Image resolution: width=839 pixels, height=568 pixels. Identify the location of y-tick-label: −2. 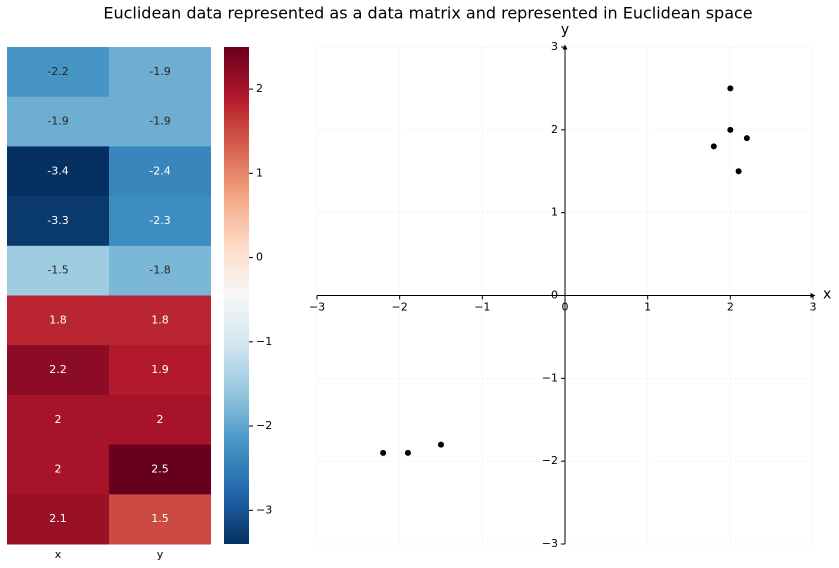
(550, 460).